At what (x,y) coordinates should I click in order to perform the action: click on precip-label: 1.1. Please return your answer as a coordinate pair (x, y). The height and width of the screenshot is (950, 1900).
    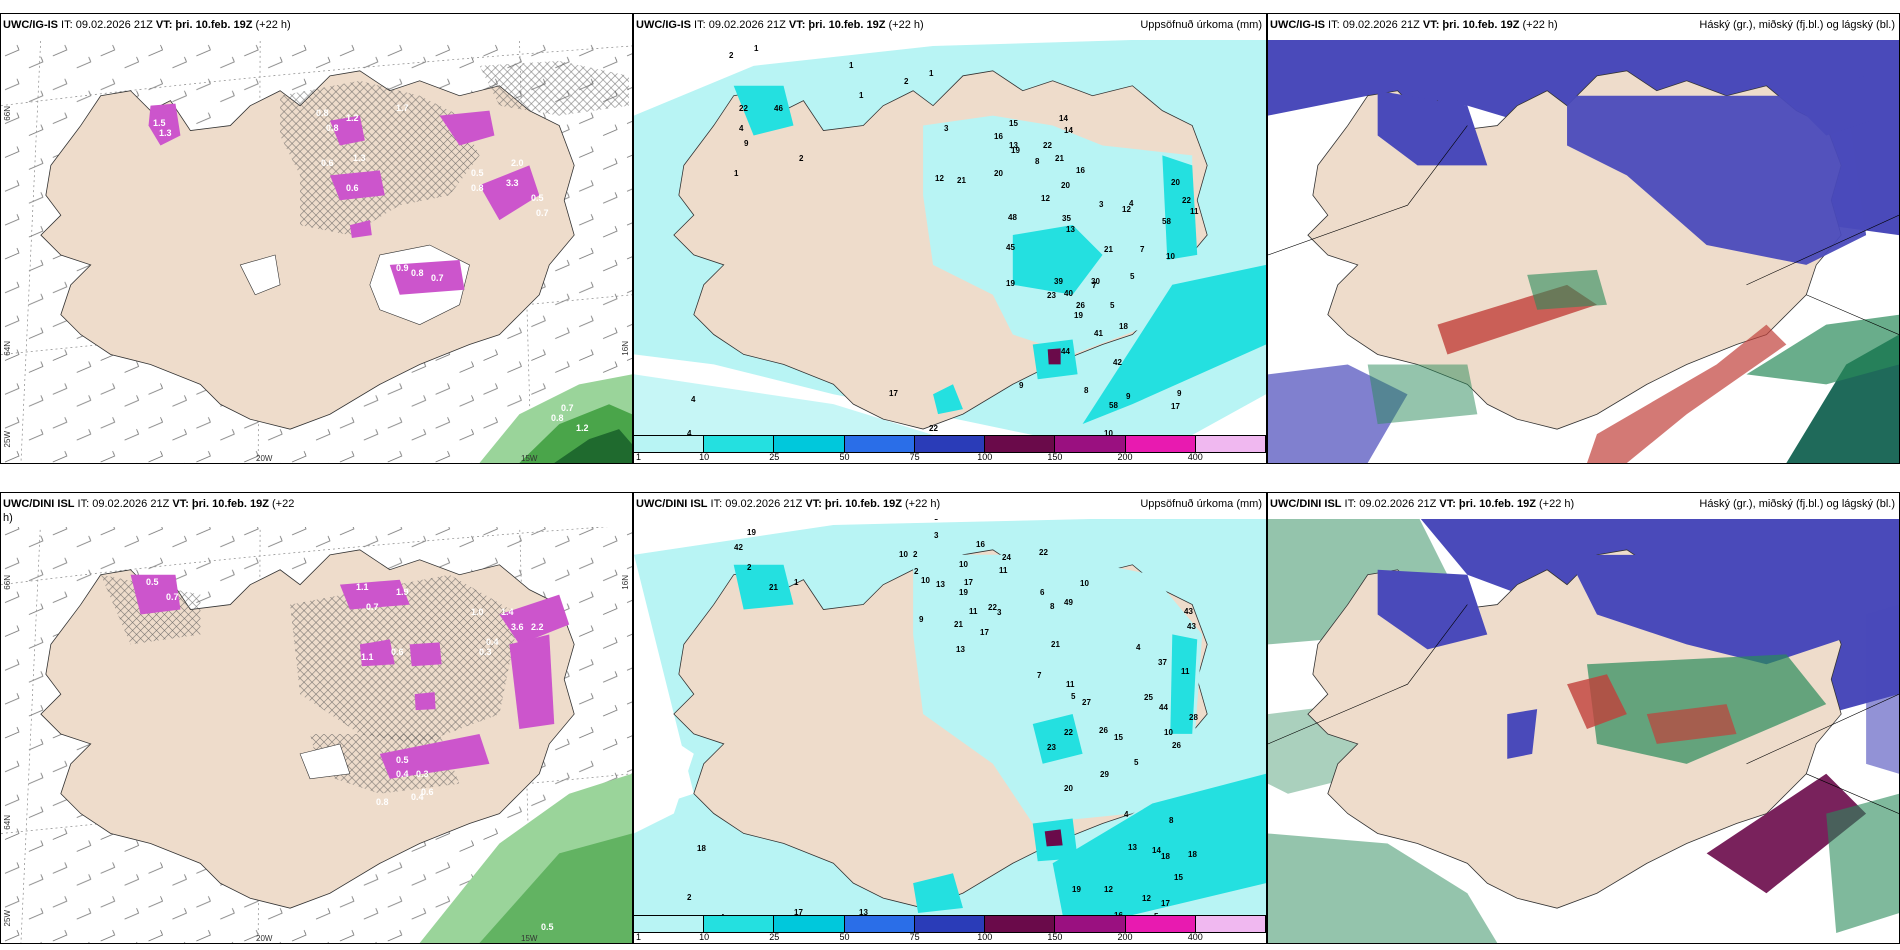
    Looking at the image, I should click on (367, 657).